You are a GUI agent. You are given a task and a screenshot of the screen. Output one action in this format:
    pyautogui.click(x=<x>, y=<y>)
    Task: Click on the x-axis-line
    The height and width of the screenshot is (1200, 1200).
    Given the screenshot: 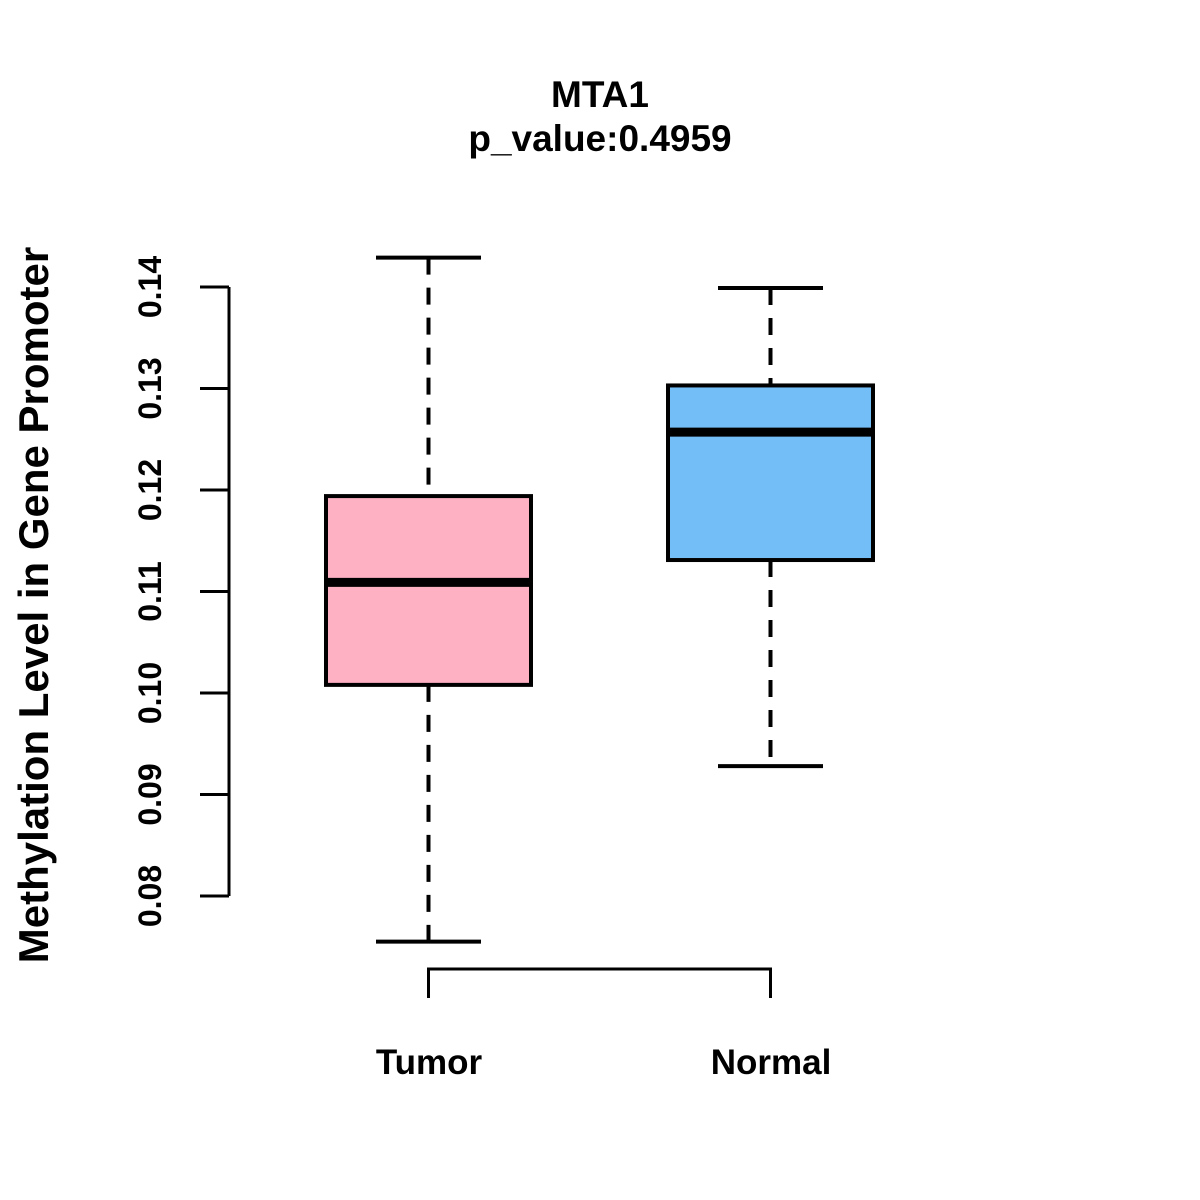 What is the action you would take?
    pyautogui.click(x=599, y=982)
    